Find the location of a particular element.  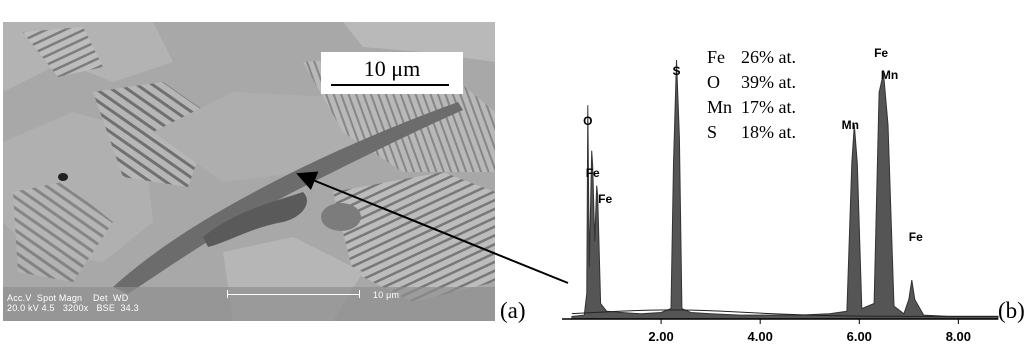

composition-row: S 18% at. is located at coordinates (751, 132).